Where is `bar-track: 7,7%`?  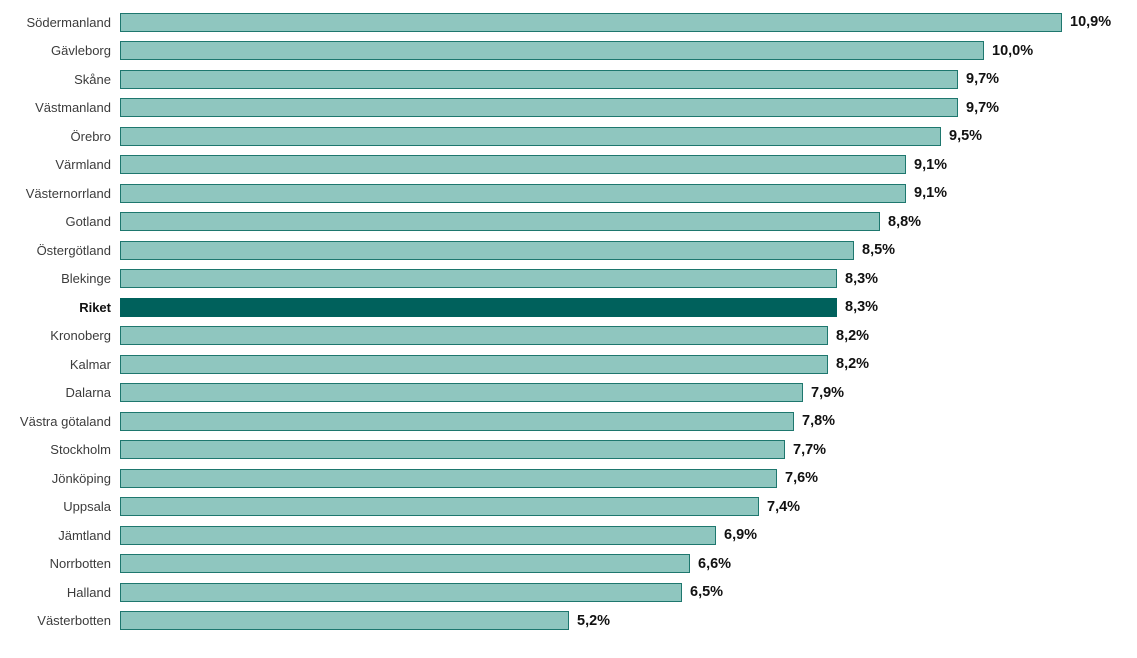 bar-track: 7,7% is located at coordinates (628, 450).